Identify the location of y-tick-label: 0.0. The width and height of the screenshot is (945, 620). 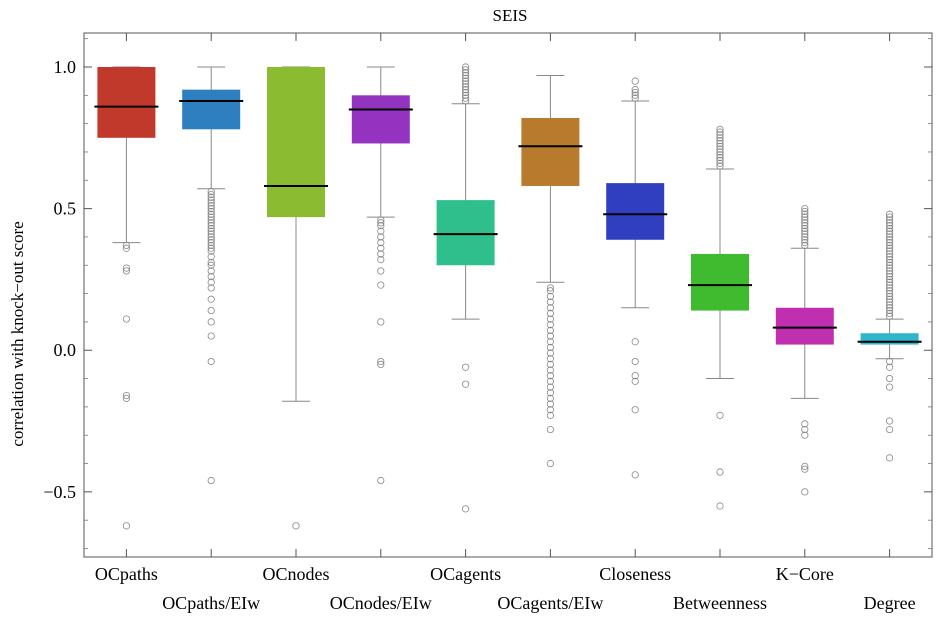
(65, 350).